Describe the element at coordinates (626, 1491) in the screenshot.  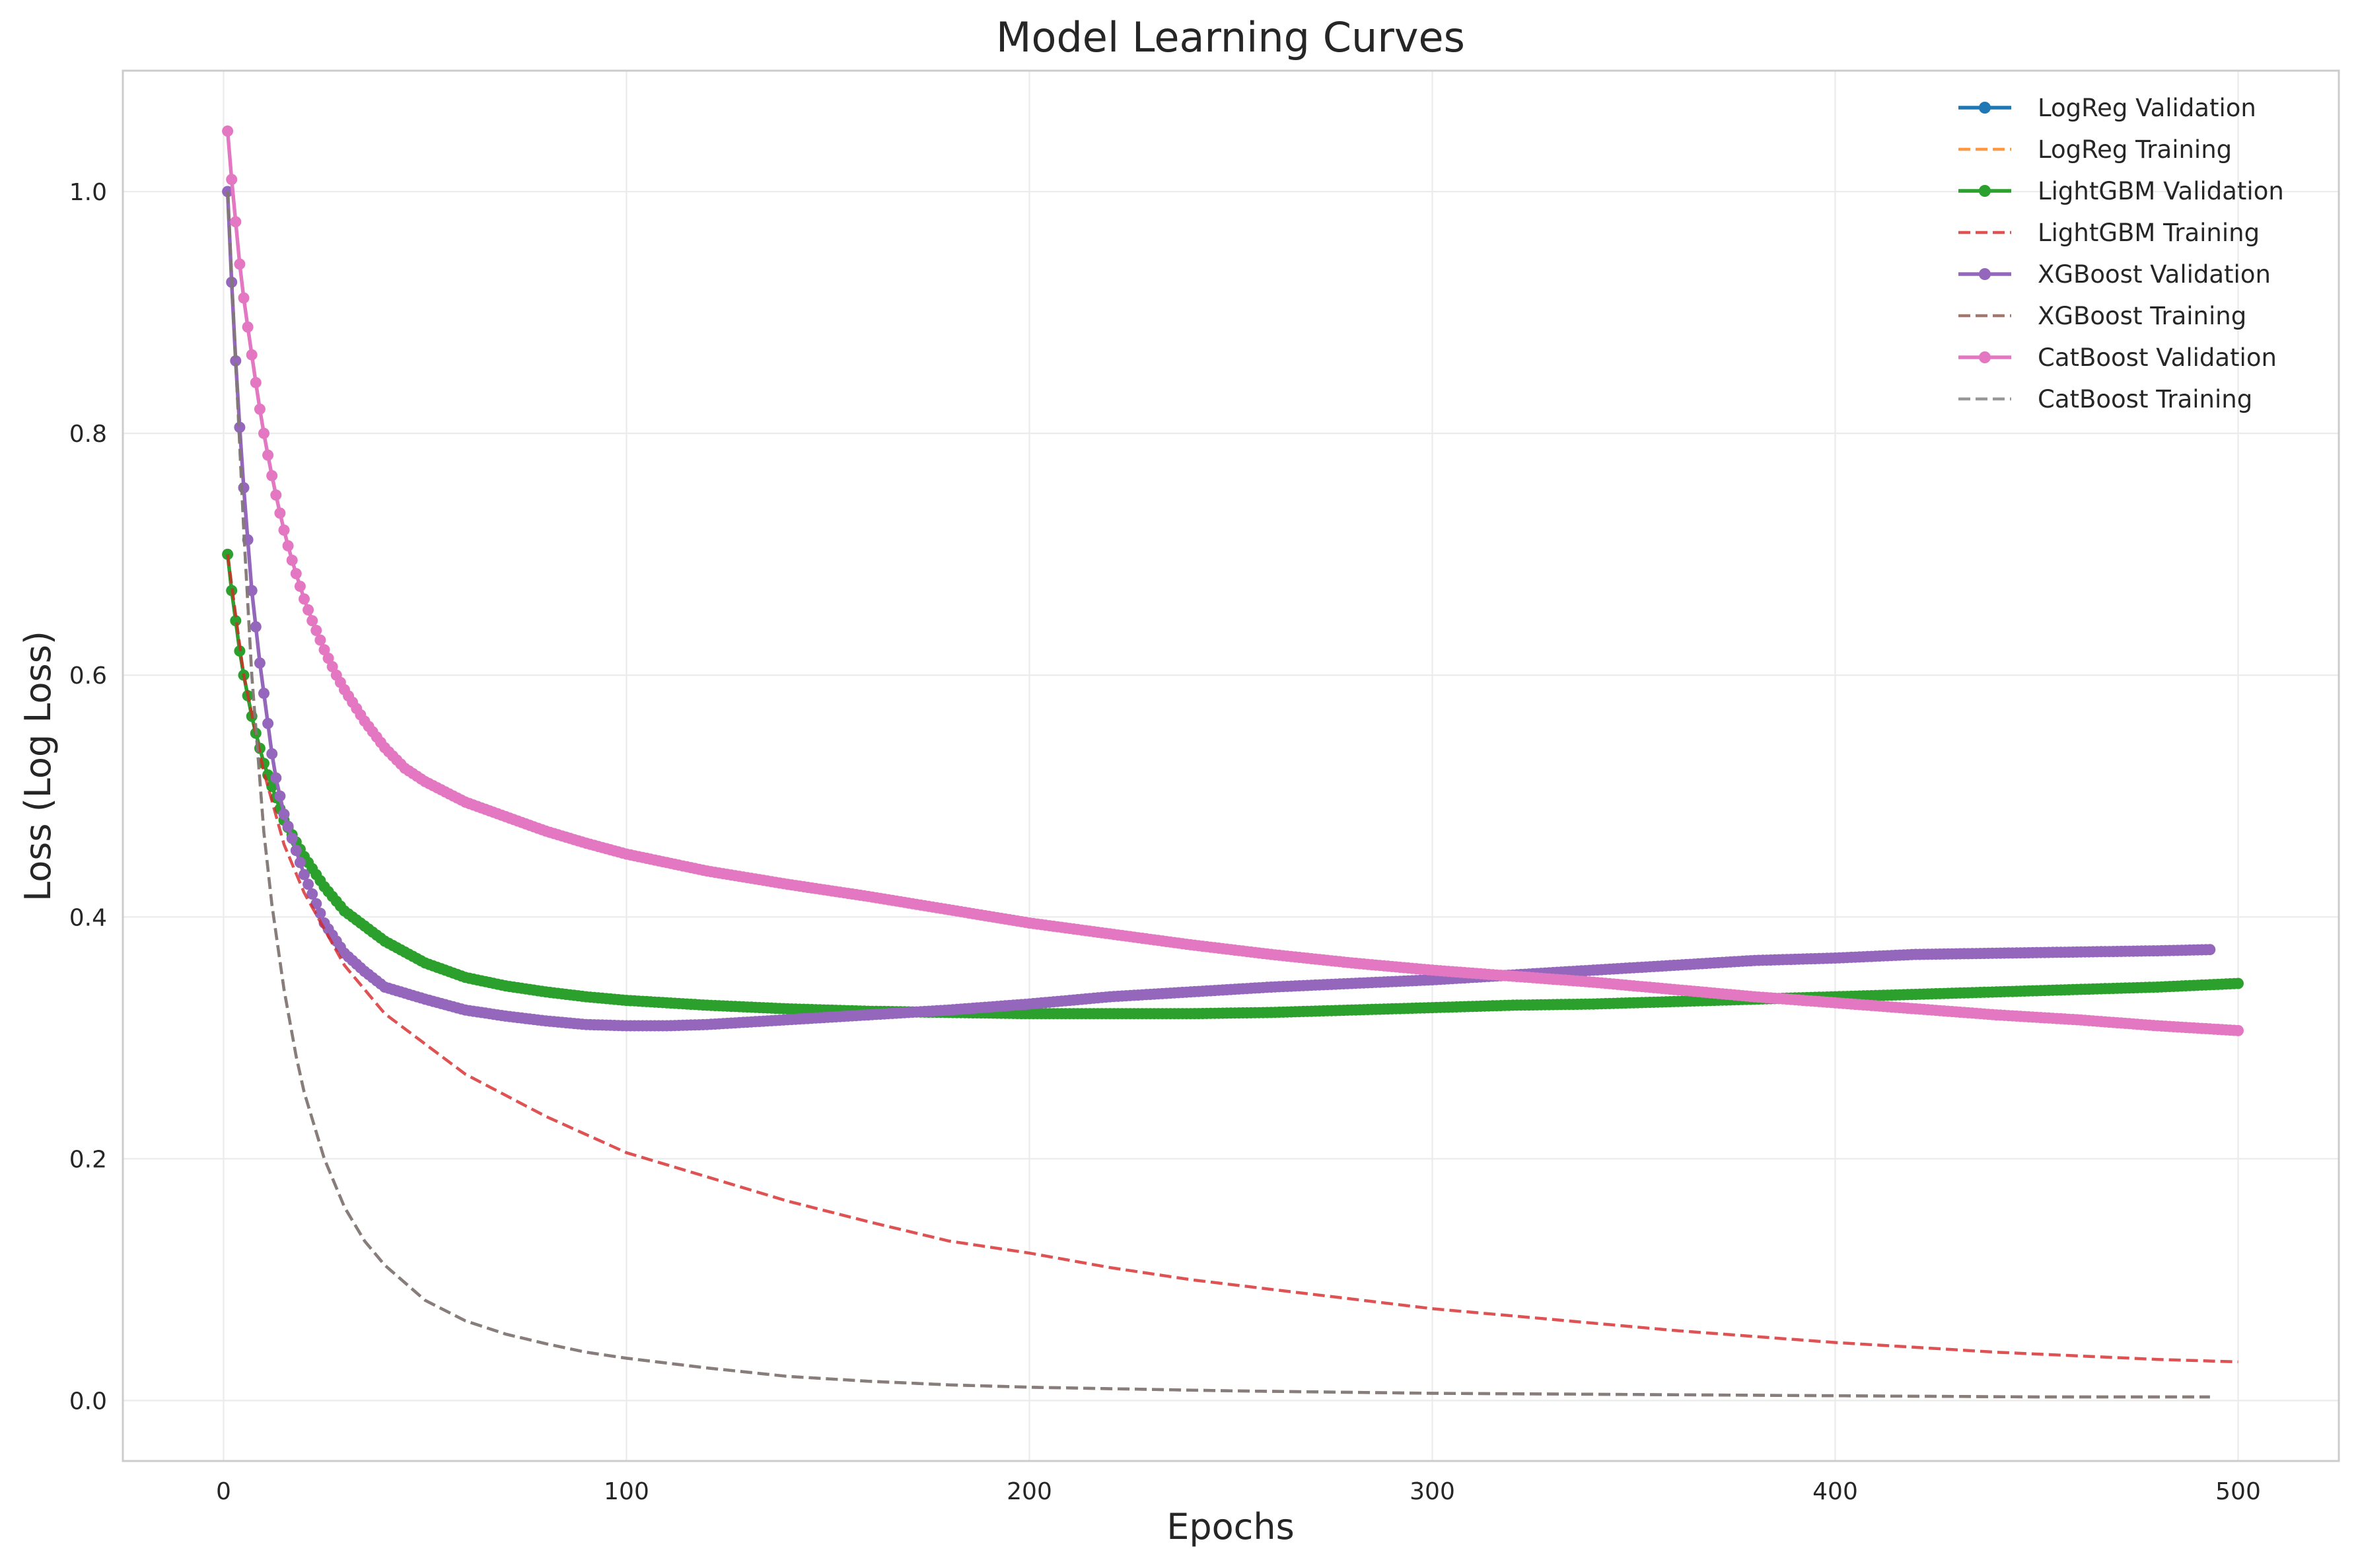
I see `x-tick-label: 100` at that location.